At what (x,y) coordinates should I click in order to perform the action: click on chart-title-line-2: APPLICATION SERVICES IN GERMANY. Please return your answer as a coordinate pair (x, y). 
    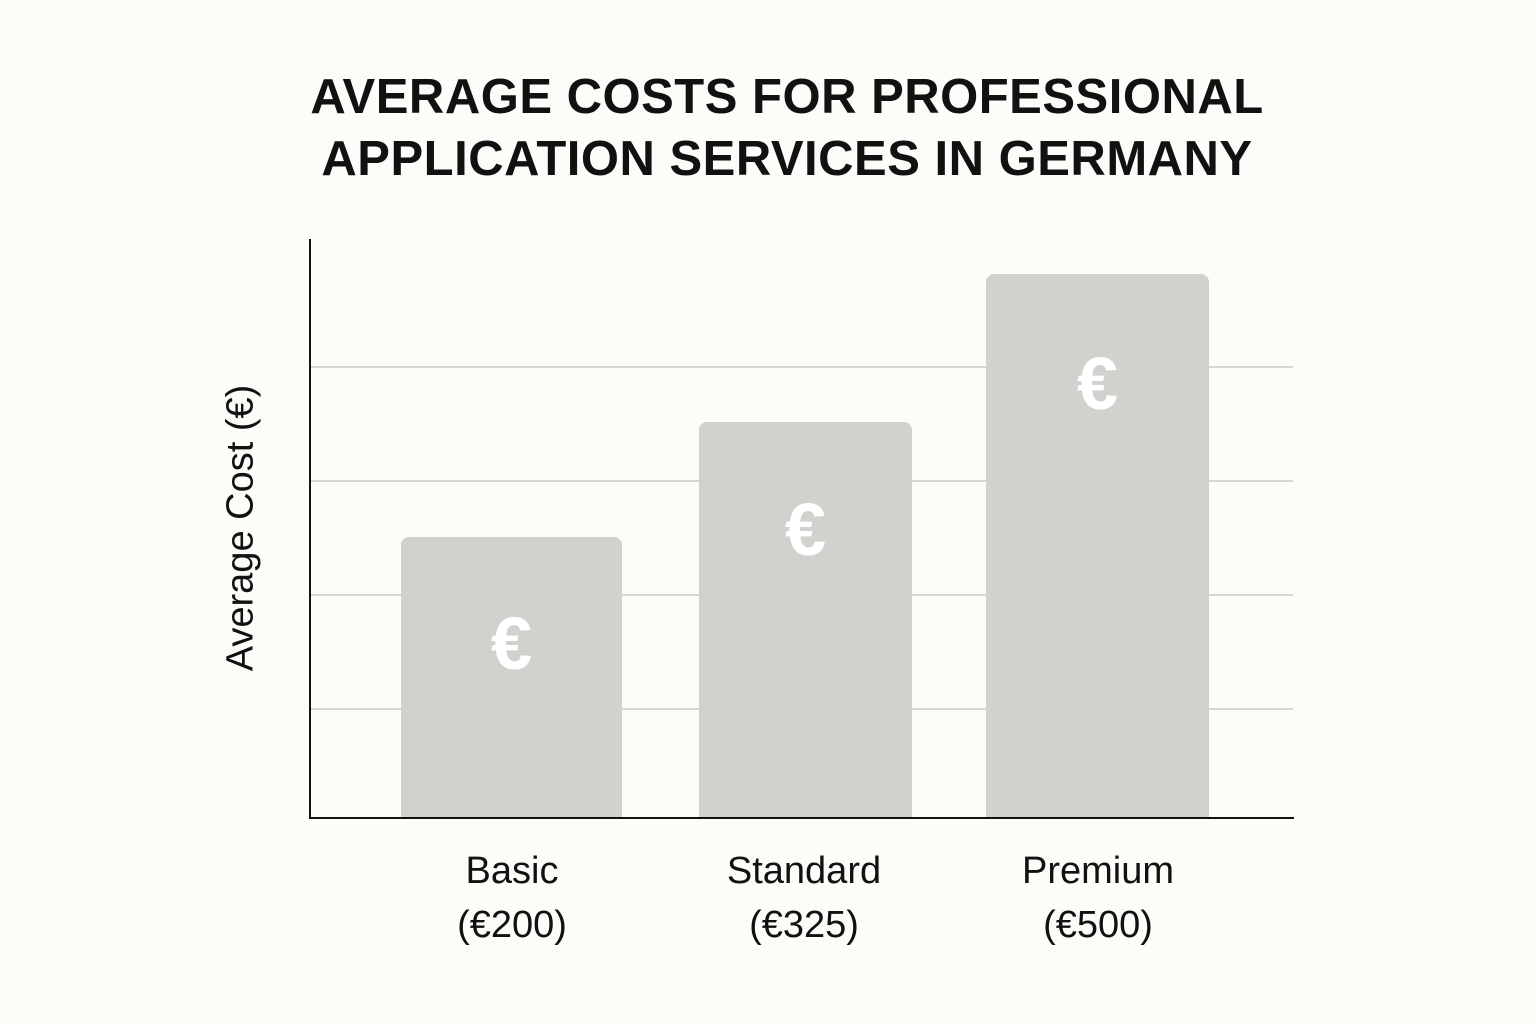
    Looking at the image, I should click on (787, 159).